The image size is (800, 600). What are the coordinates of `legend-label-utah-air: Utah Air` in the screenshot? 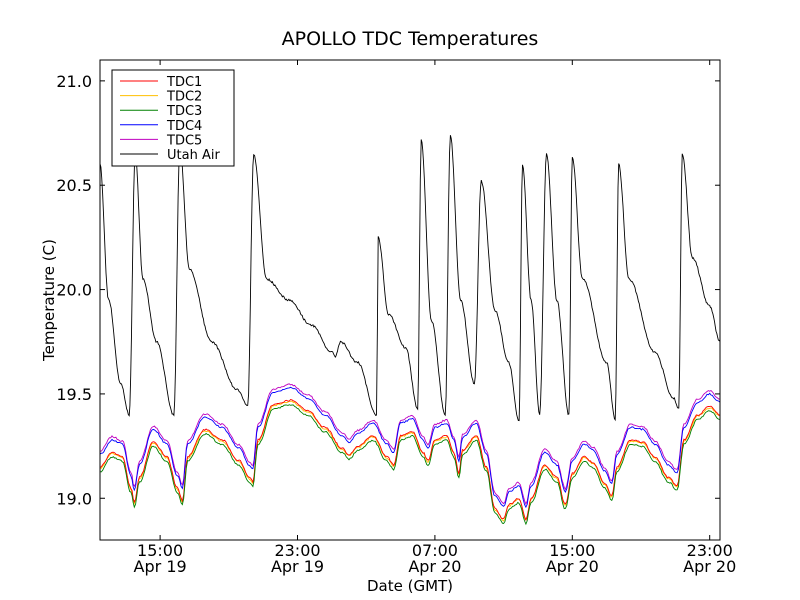 It's located at (193, 155).